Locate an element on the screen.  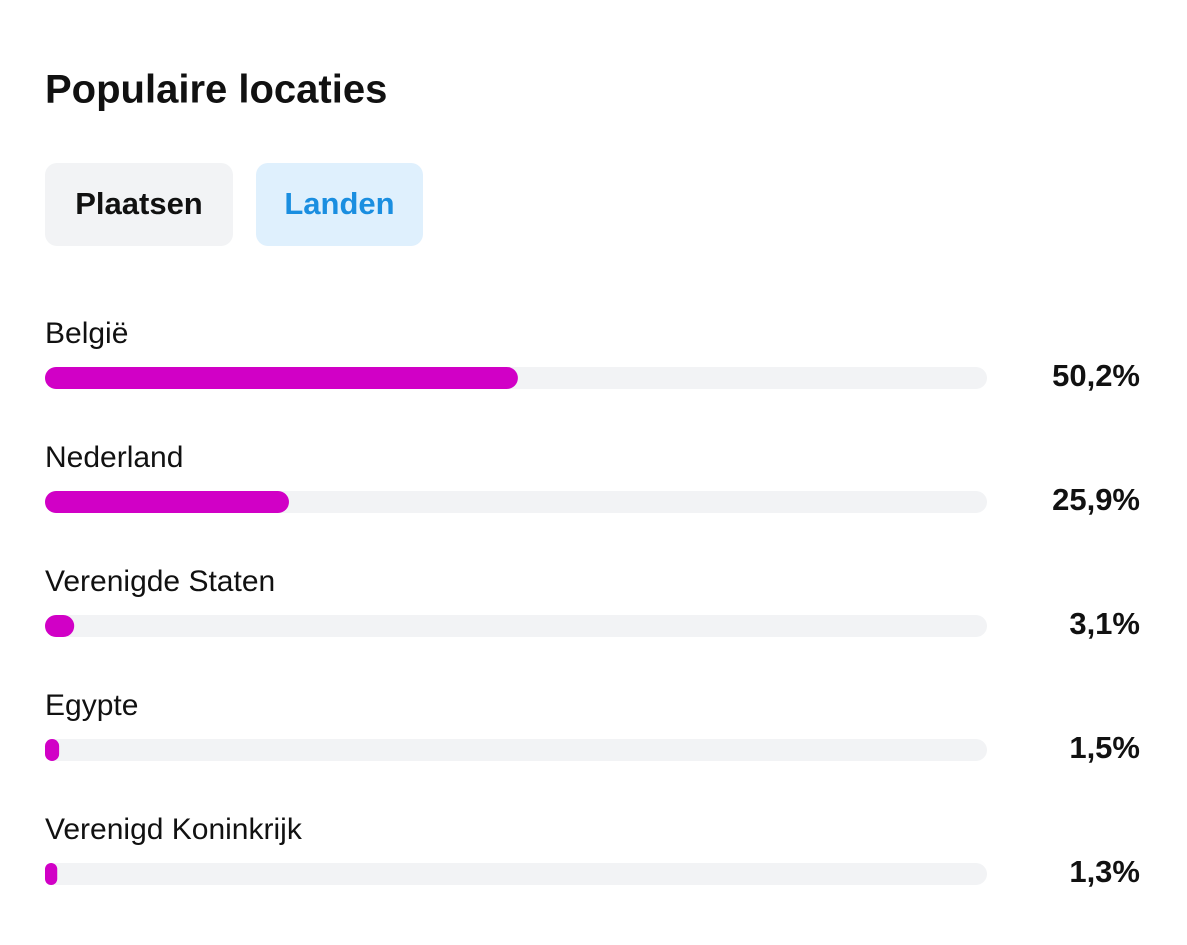
tab-label: Plaatsen is located at coordinates (139, 203).